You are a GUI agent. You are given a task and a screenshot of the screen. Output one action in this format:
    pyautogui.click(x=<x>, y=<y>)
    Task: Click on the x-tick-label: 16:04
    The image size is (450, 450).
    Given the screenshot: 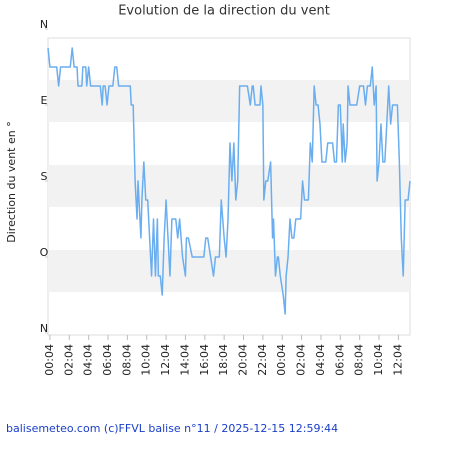 What is the action you would take?
    pyautogui.click(x=204, y=360)
    